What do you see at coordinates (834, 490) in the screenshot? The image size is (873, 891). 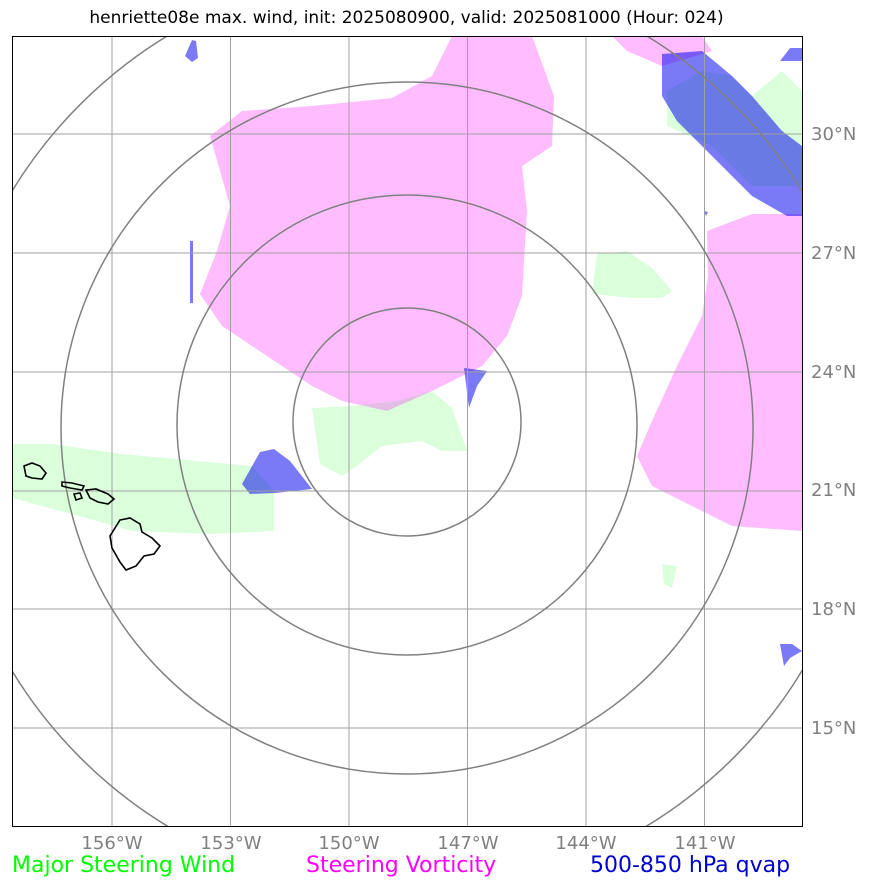 I see `lat-label-21n: 21°N` at bounding box center [834, 490].